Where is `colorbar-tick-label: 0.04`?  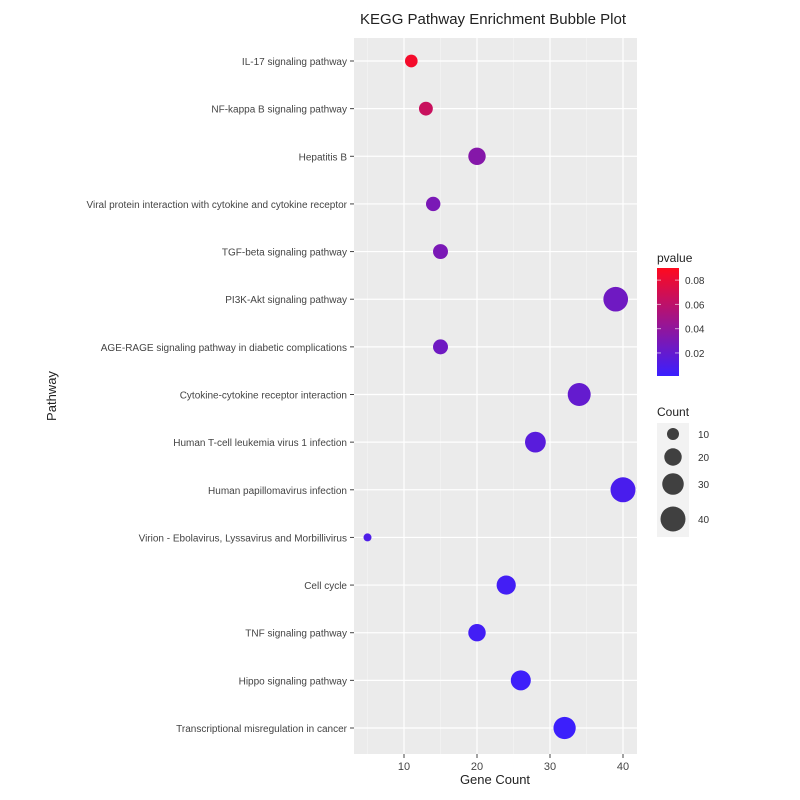 colorbar-tick-label: 0.04 is located at coordinates (695, 330).